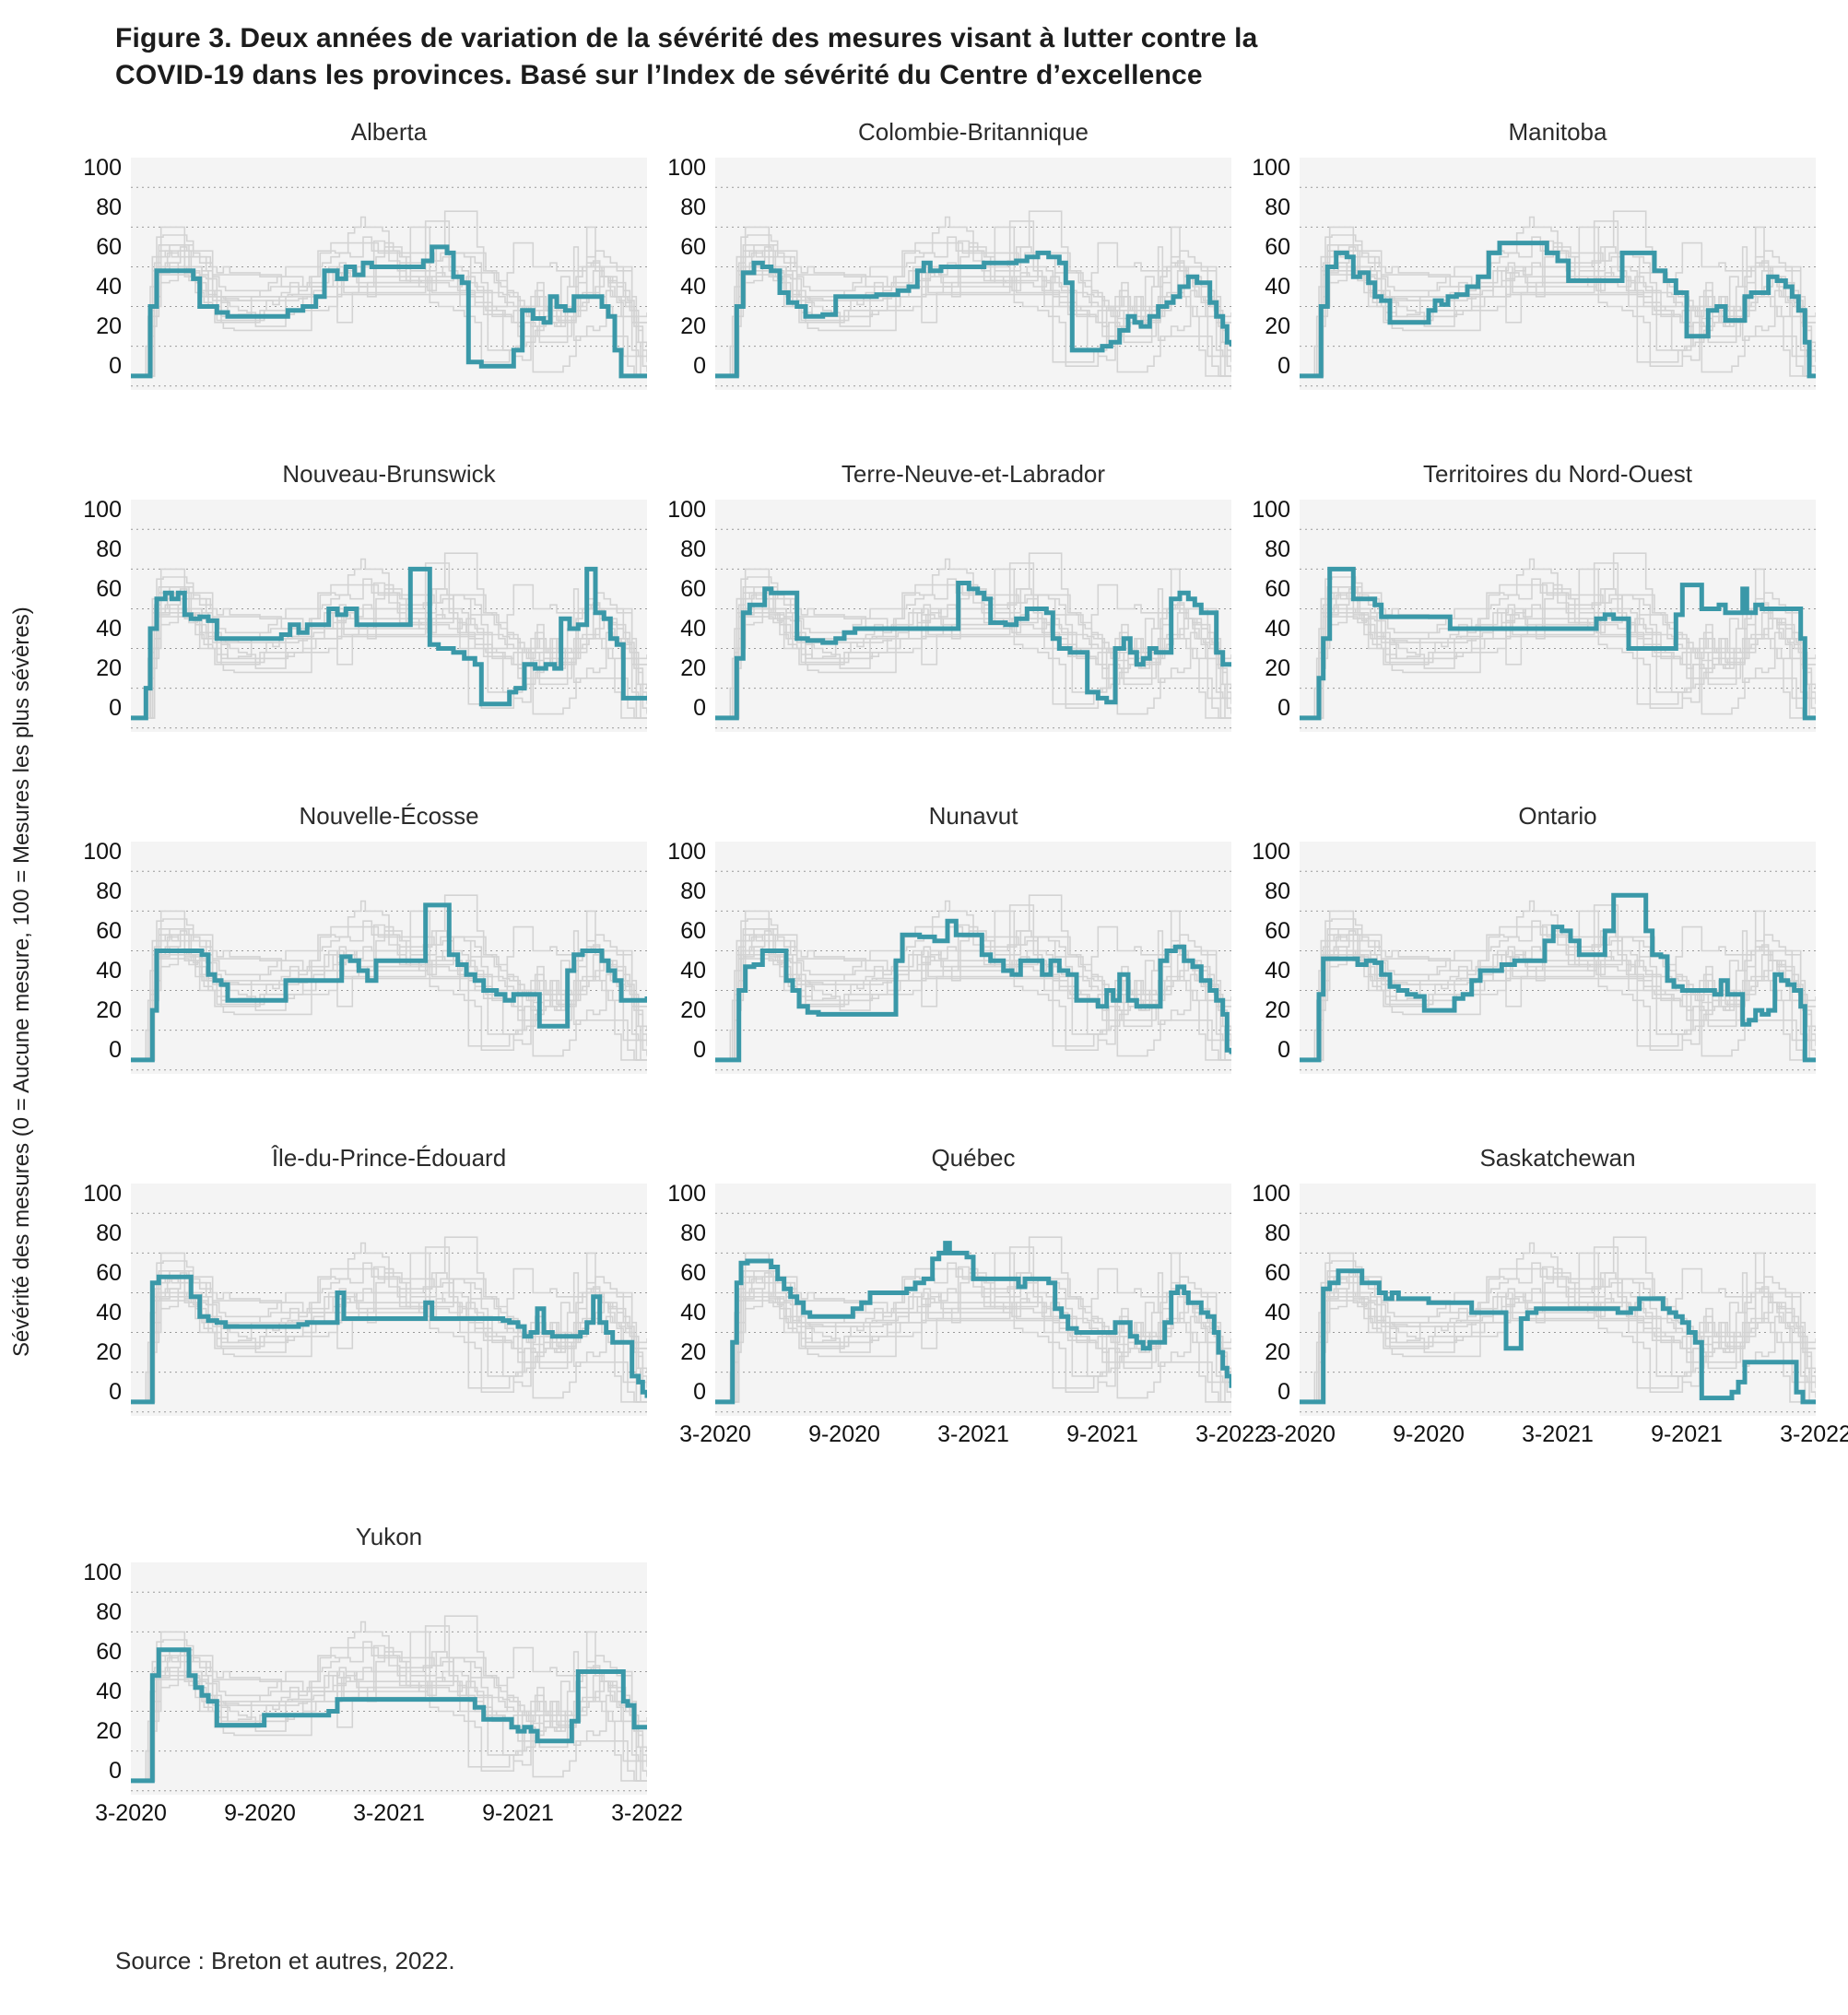 The image size is (1848, 2015). I want to click on chart-on, so click(1558, 958).